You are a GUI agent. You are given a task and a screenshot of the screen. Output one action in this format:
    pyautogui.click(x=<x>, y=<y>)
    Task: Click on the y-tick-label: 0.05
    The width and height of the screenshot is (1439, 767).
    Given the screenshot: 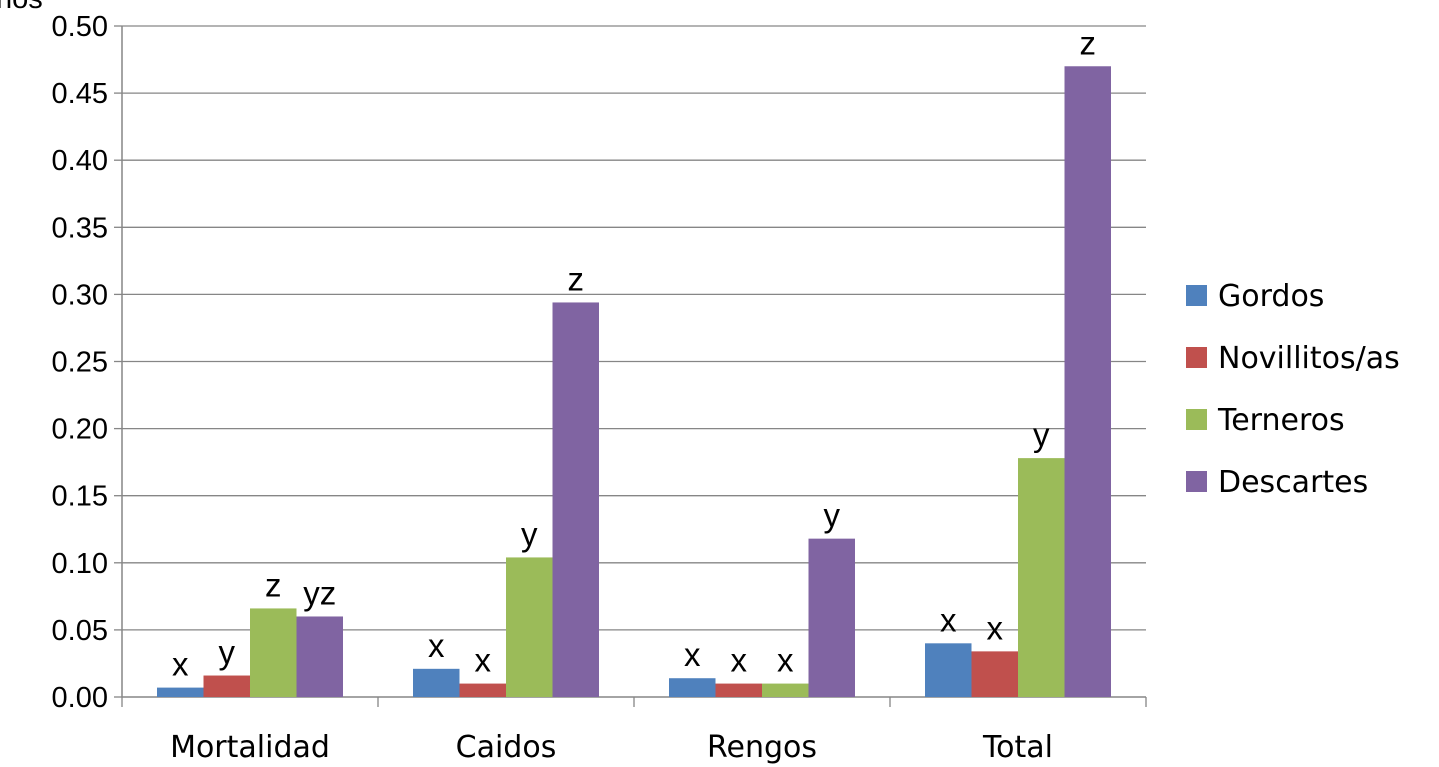 What is the action you would take?
    pyautogui.click(x=80, y=631)
    